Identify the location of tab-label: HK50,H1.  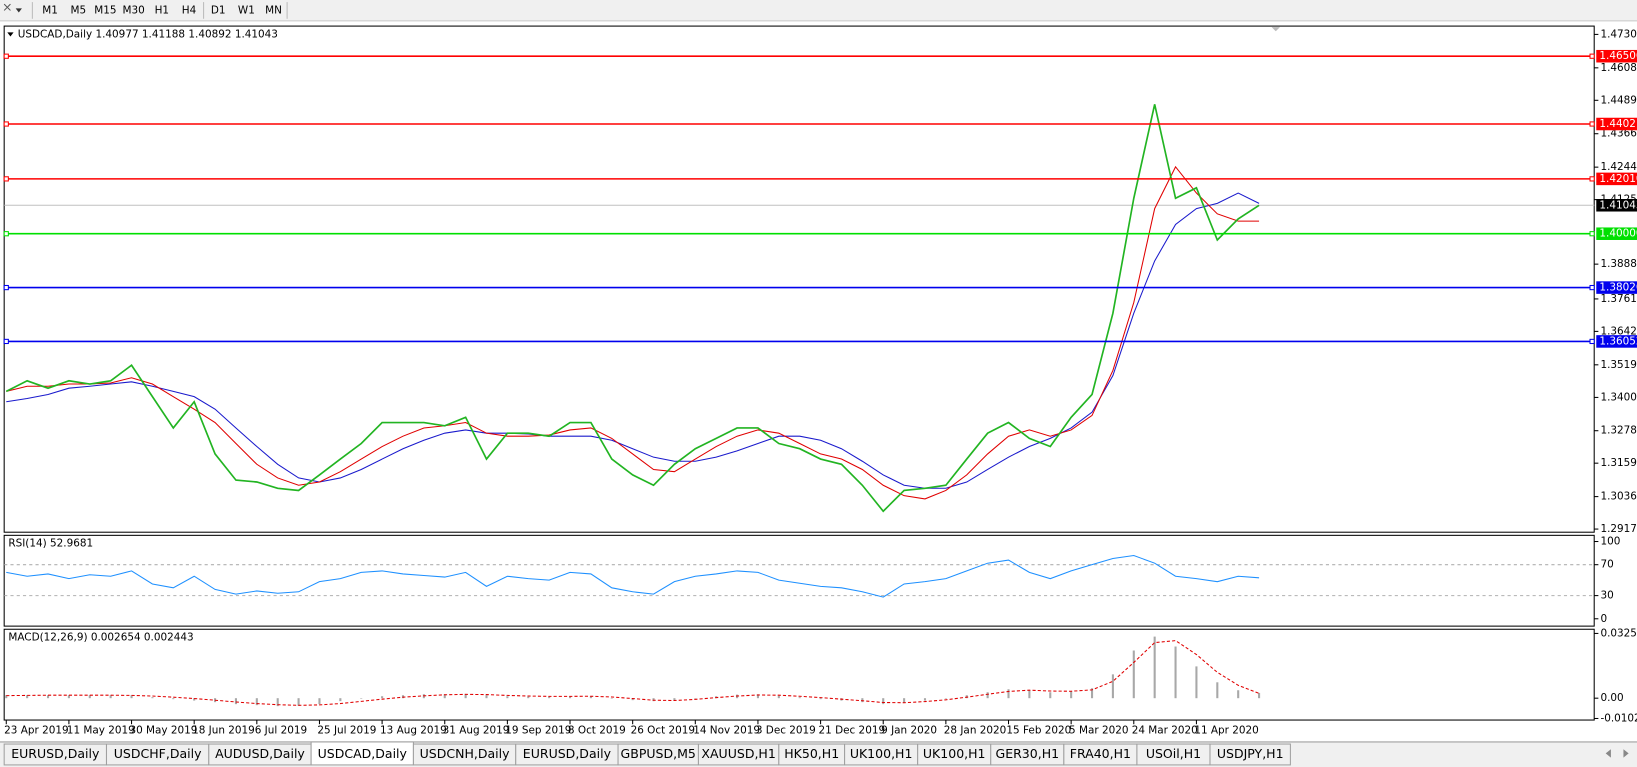
(811, 753).